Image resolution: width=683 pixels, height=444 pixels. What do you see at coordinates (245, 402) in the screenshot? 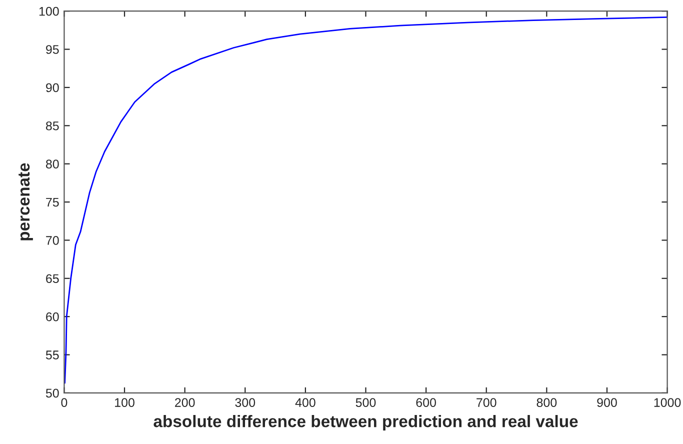
I see `x-tick-label: 300` at bounding box center [245, 402].